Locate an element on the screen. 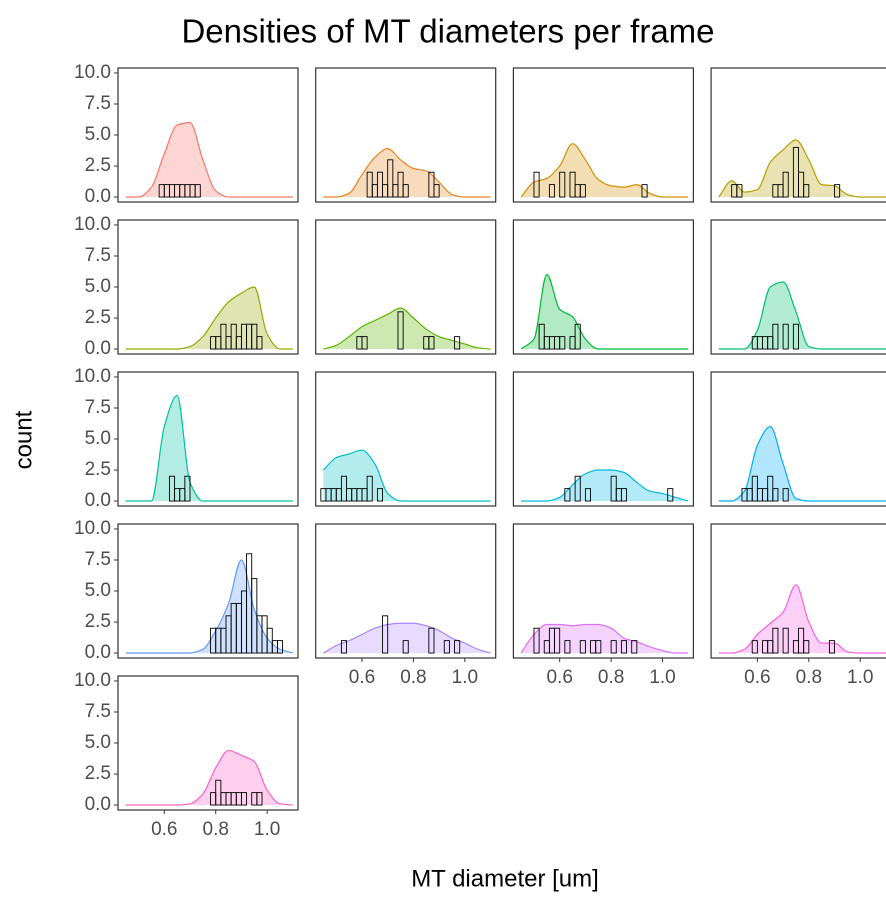 The width and height of the screenshot is (886, 898). x-axis-label: MT diameter [um] is located at coordinates (505, 878).